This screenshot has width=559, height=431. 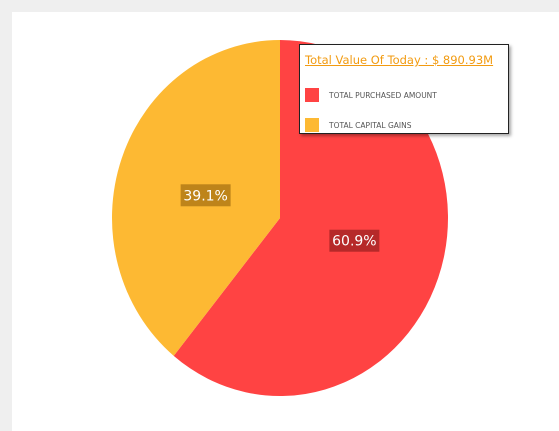 I want to click on legend-item-capital-gains: TOTAL CAPITAL GAINS, so click(x=358, y=125).